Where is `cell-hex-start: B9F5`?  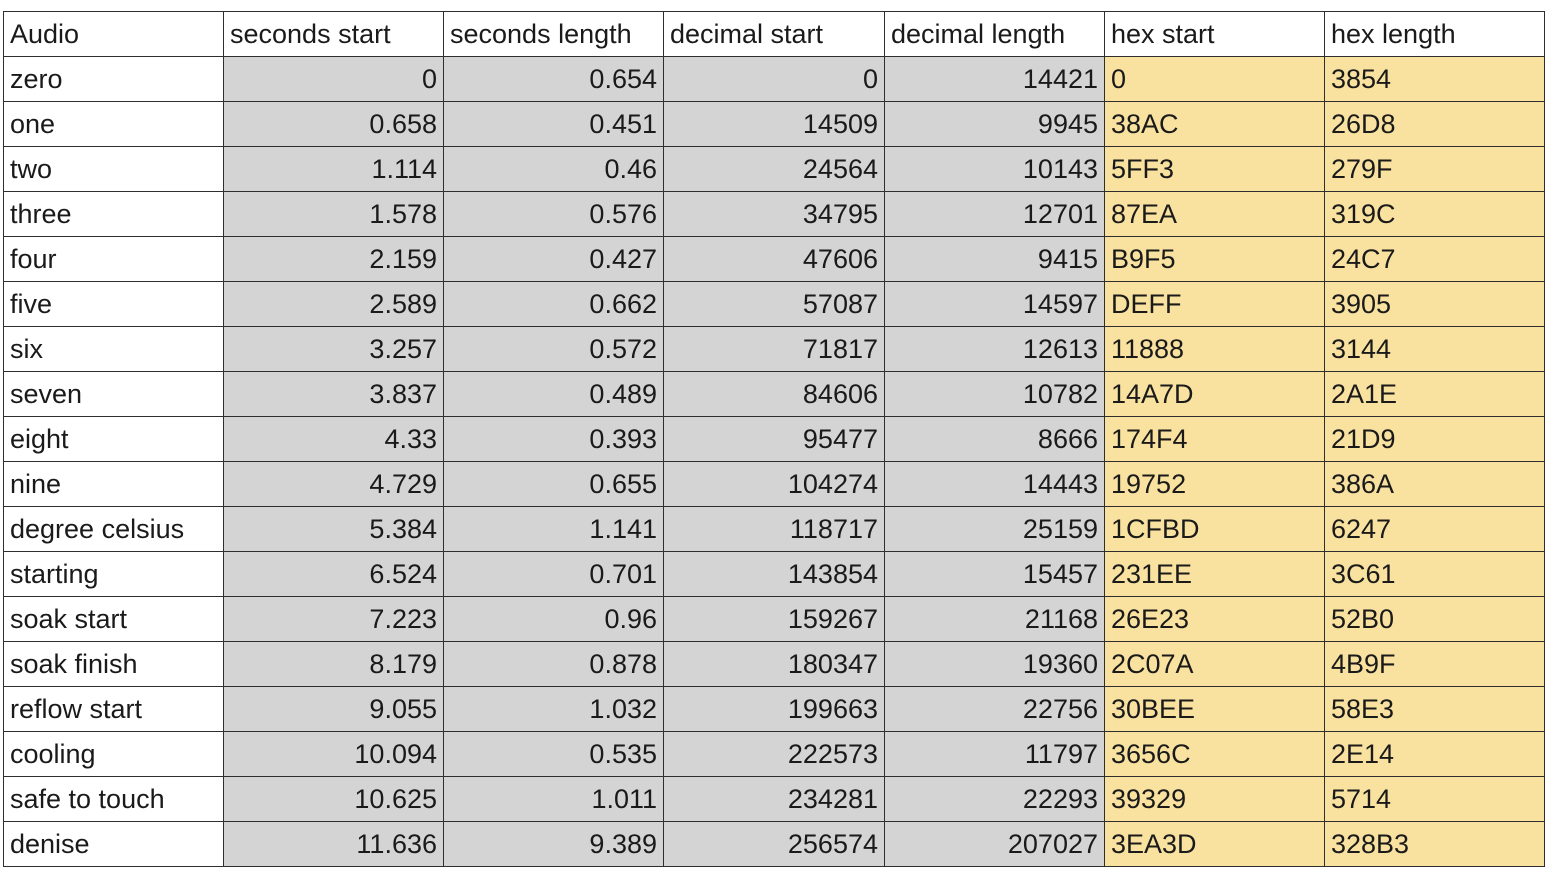 cell-hex-start: B9F5 is located at coordinates (1214, 259).